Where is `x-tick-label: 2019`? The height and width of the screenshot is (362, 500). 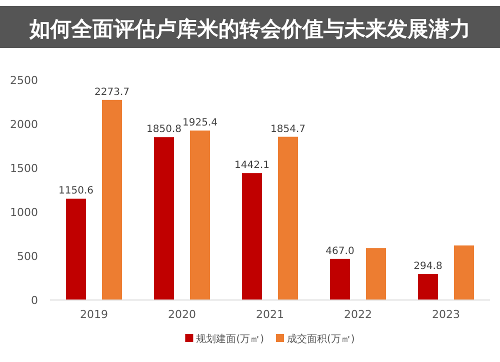
x-tick-label: 2019 is located at coordinates (94, 314).